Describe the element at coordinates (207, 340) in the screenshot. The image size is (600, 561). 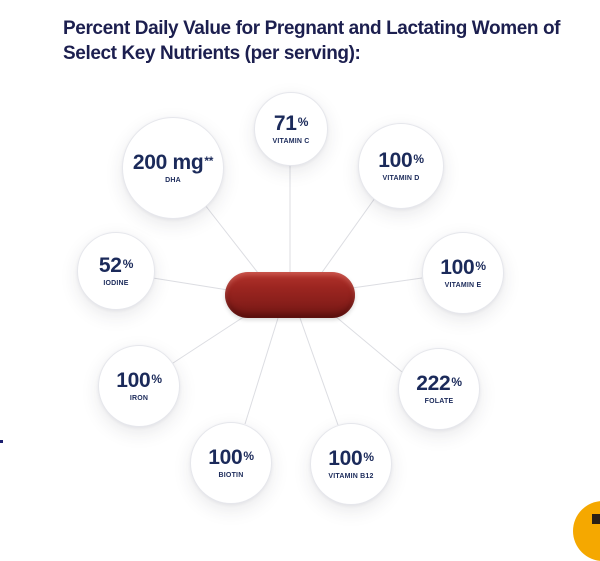
I see `connector-iron` at that location.